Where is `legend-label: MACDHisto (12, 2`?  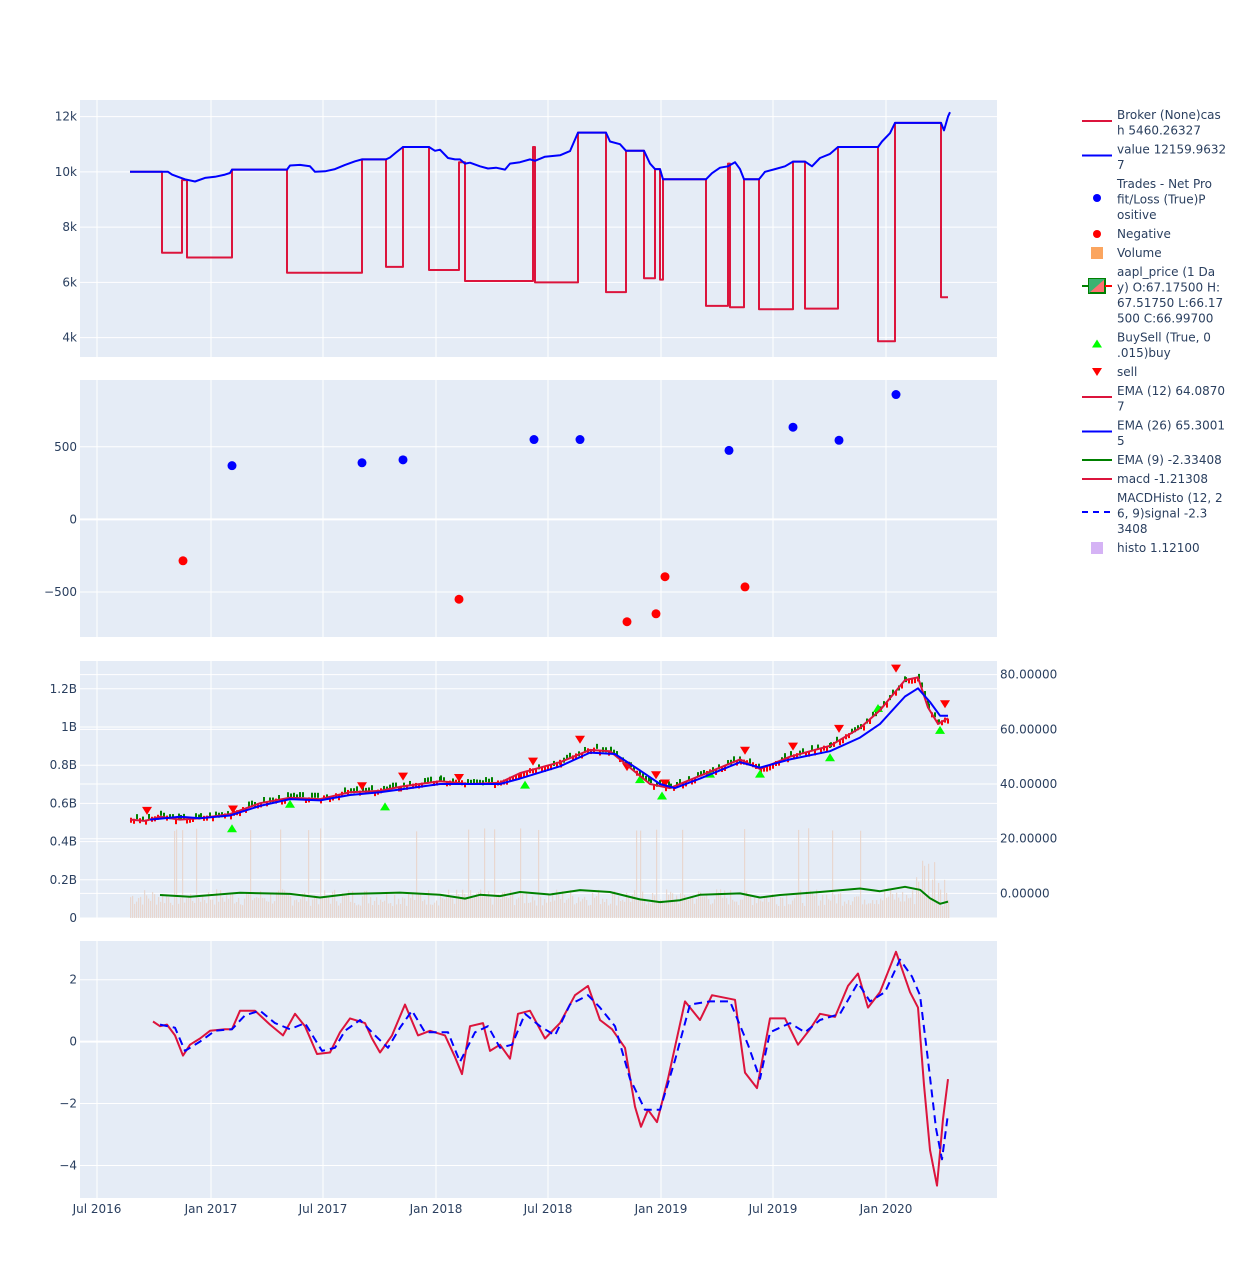 legend-label: MACDHisto (12, 2 is located at coordinates (1170, 498).